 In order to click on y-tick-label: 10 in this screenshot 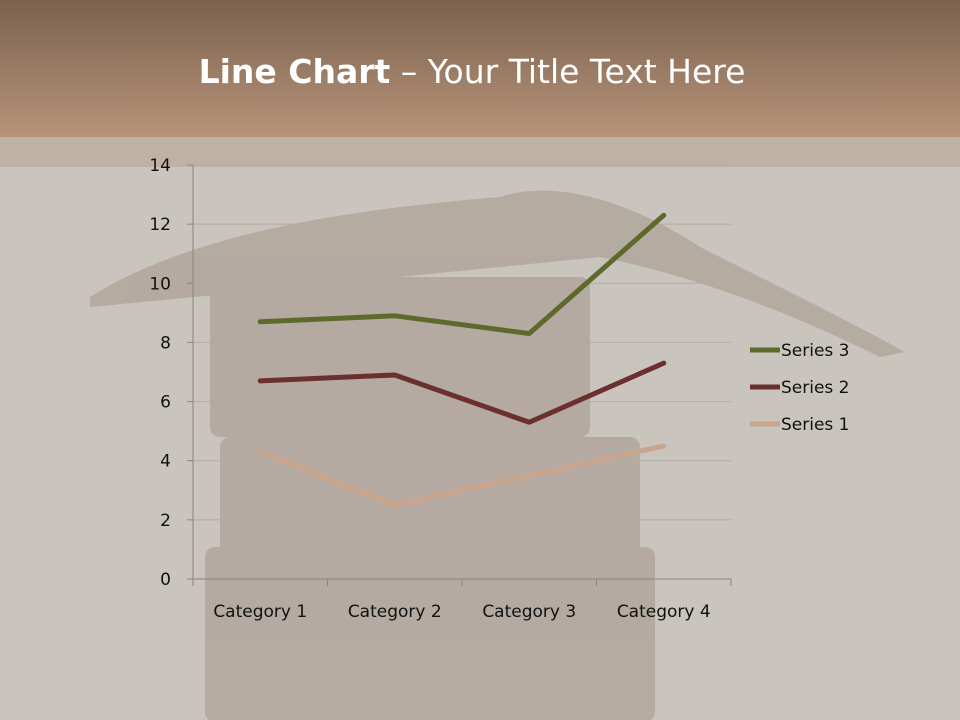, I will do `click(160, 284)`.